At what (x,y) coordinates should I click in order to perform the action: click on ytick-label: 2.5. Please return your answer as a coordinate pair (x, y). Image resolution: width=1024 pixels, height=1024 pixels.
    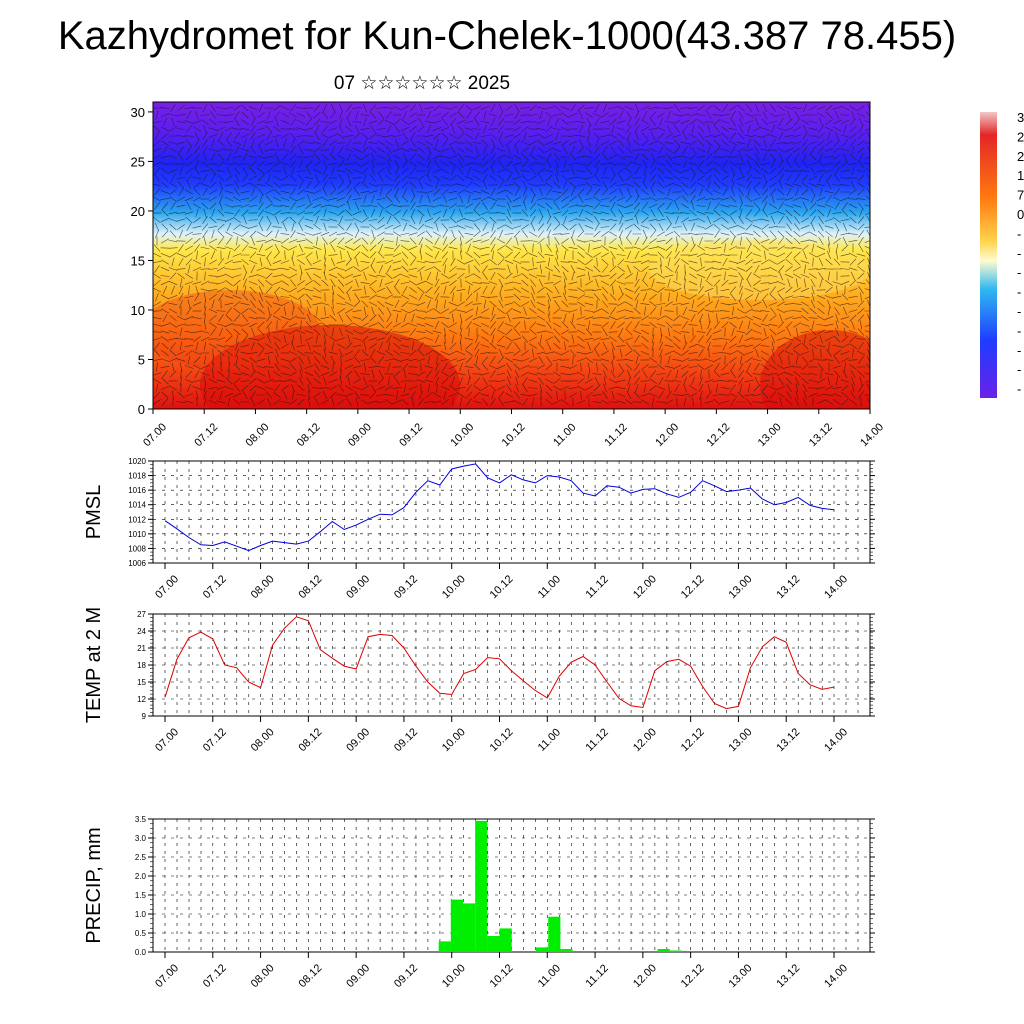
    Looking at the image, I should click on (141, 857).